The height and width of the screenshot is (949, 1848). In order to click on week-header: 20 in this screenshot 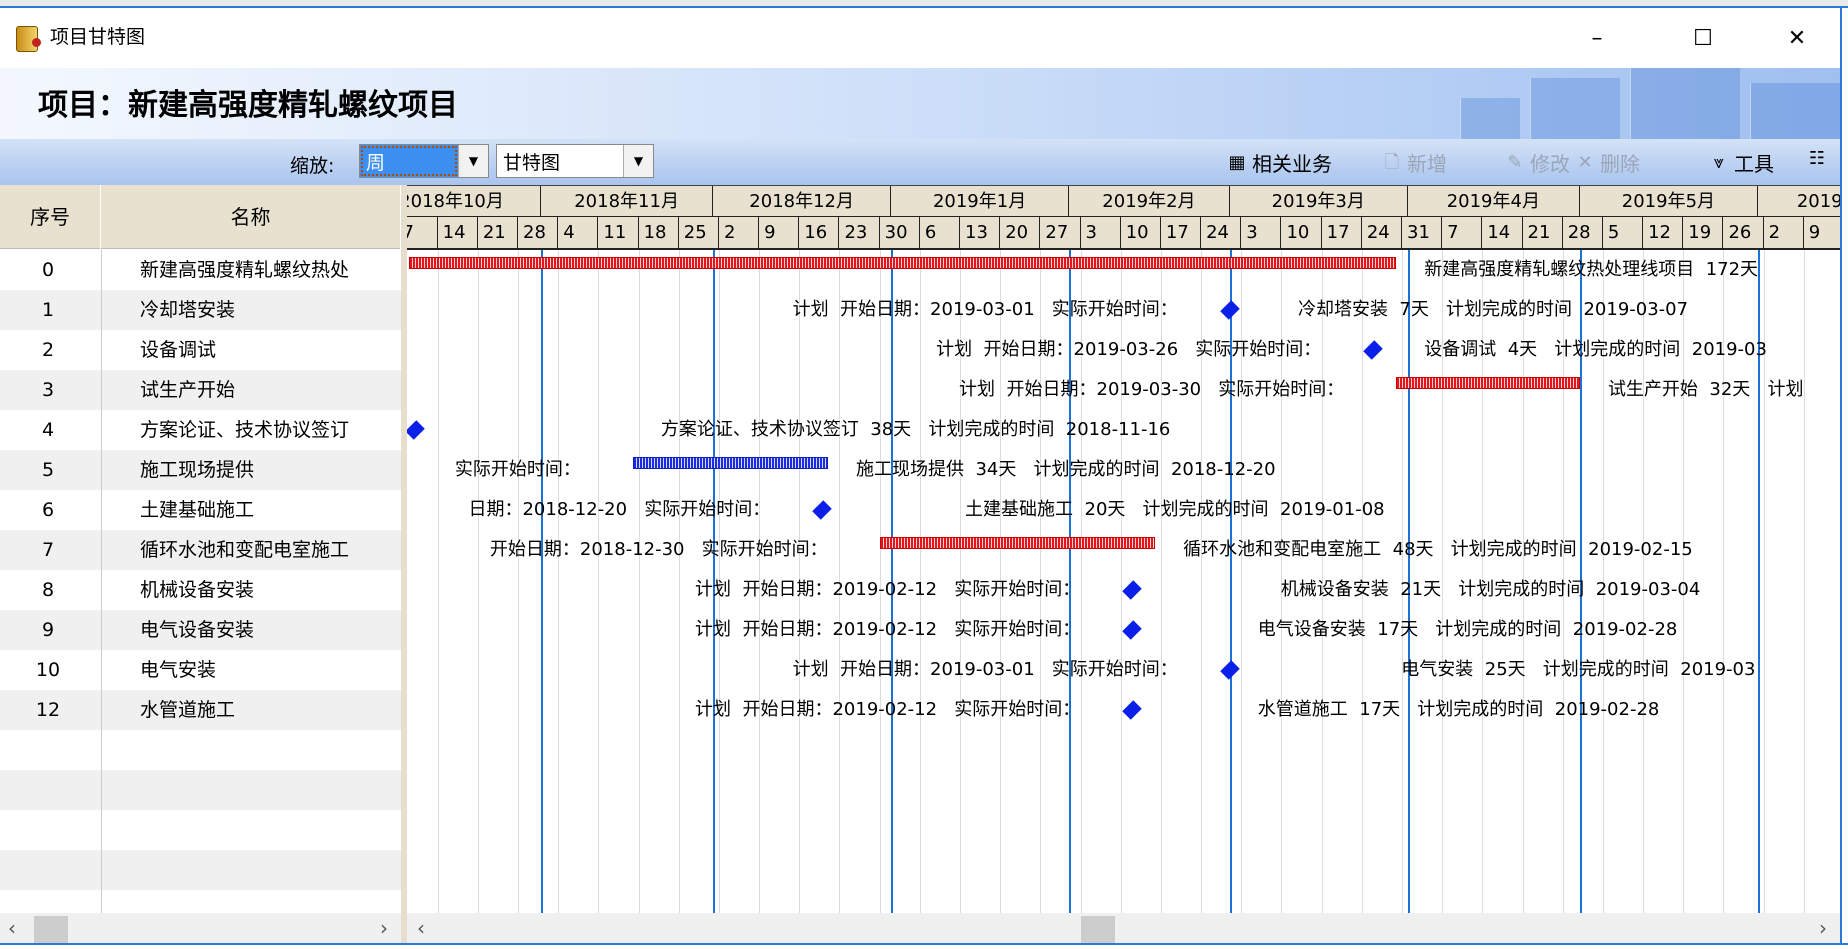, I will do `click(1020, 233)`.